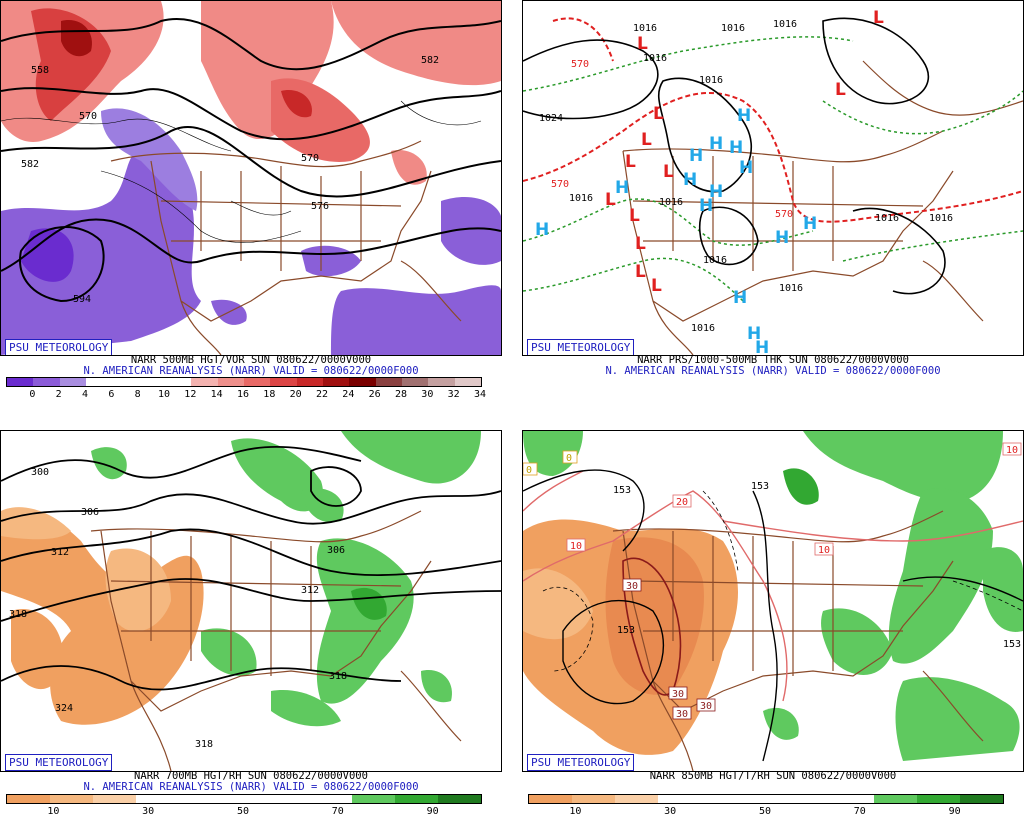 The width and height of the screenshot is (1024, 819). What do you see at coordinates (251, 360) in the screenshot?
I see `caption-product: NARR 500MB HGT/VOR SUN 080622/0000V000` at bounding box center [251, 360].